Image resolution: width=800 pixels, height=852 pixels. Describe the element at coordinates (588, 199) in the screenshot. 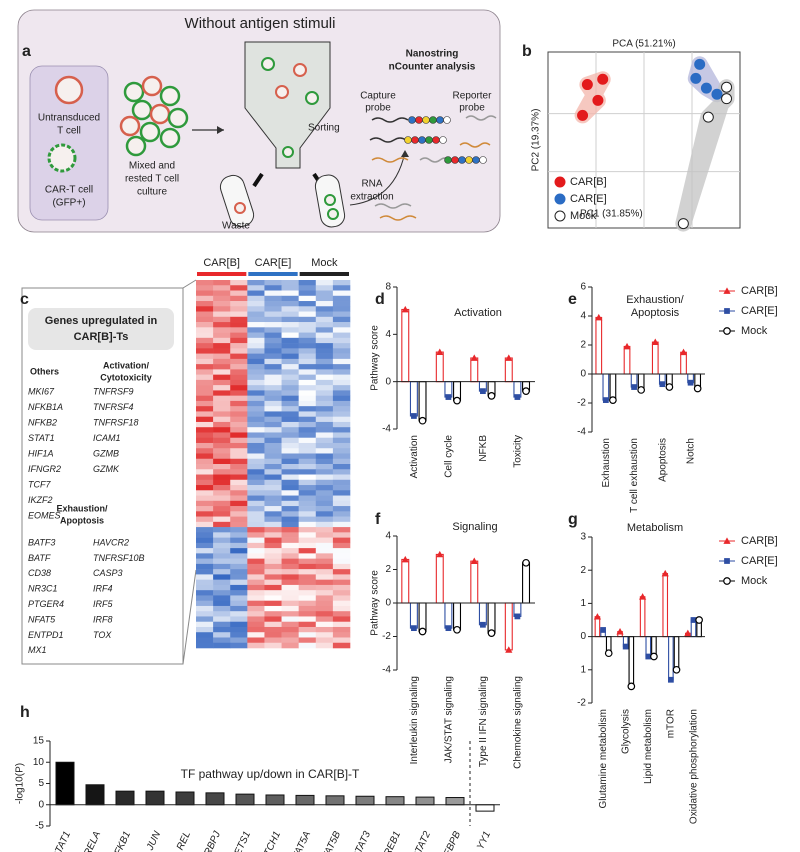

I see `legend-label: CAR[E]` at that location.